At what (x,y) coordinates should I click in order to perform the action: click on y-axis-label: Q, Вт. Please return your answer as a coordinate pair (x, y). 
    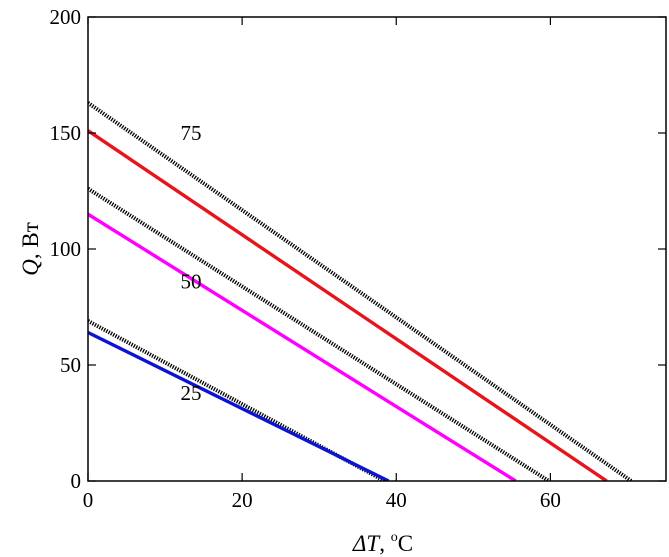
    Looking at the image, I should click on (30, 249).